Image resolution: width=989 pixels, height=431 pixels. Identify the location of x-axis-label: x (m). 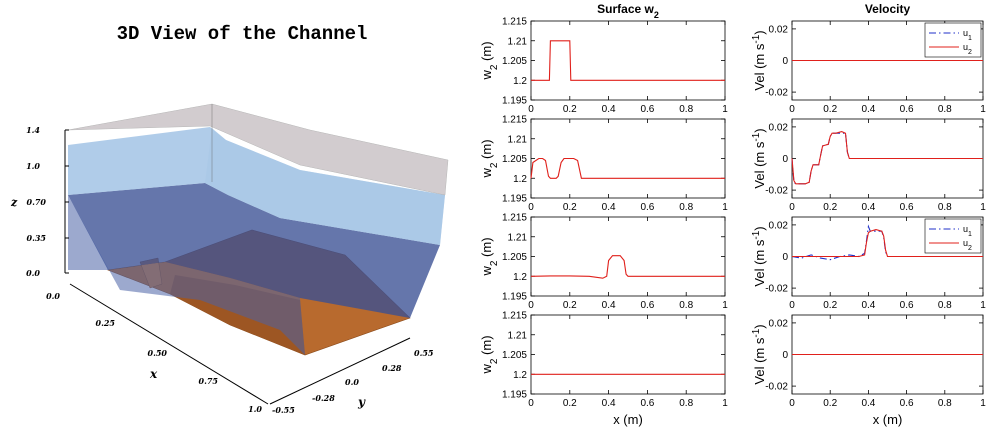
(628, 419).